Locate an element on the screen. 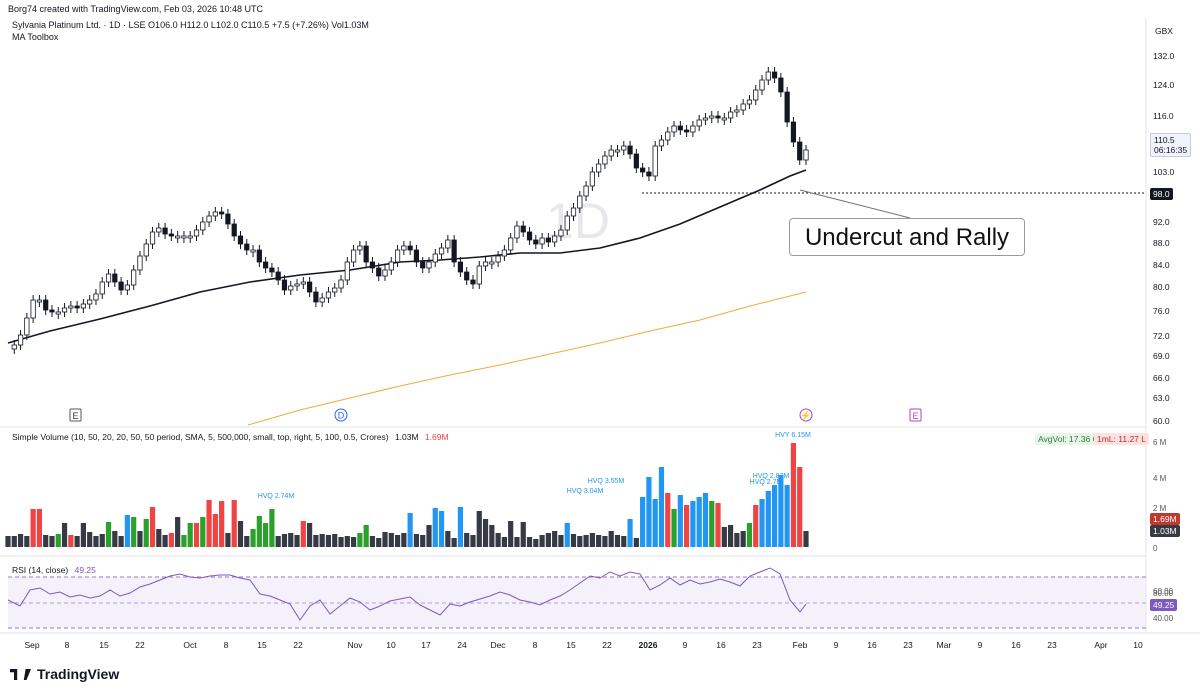 This screenshot has width=1200, height=694. event-markers: E D ⚡ E is located at coordinates (495, 415).